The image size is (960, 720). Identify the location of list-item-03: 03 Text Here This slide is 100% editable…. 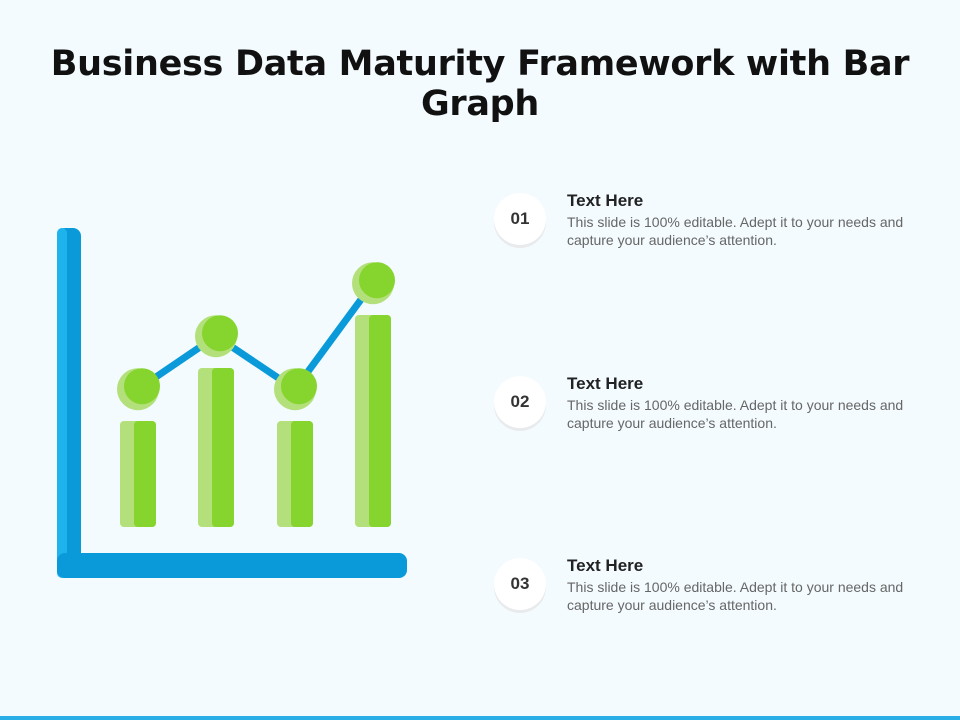
(704, 593).